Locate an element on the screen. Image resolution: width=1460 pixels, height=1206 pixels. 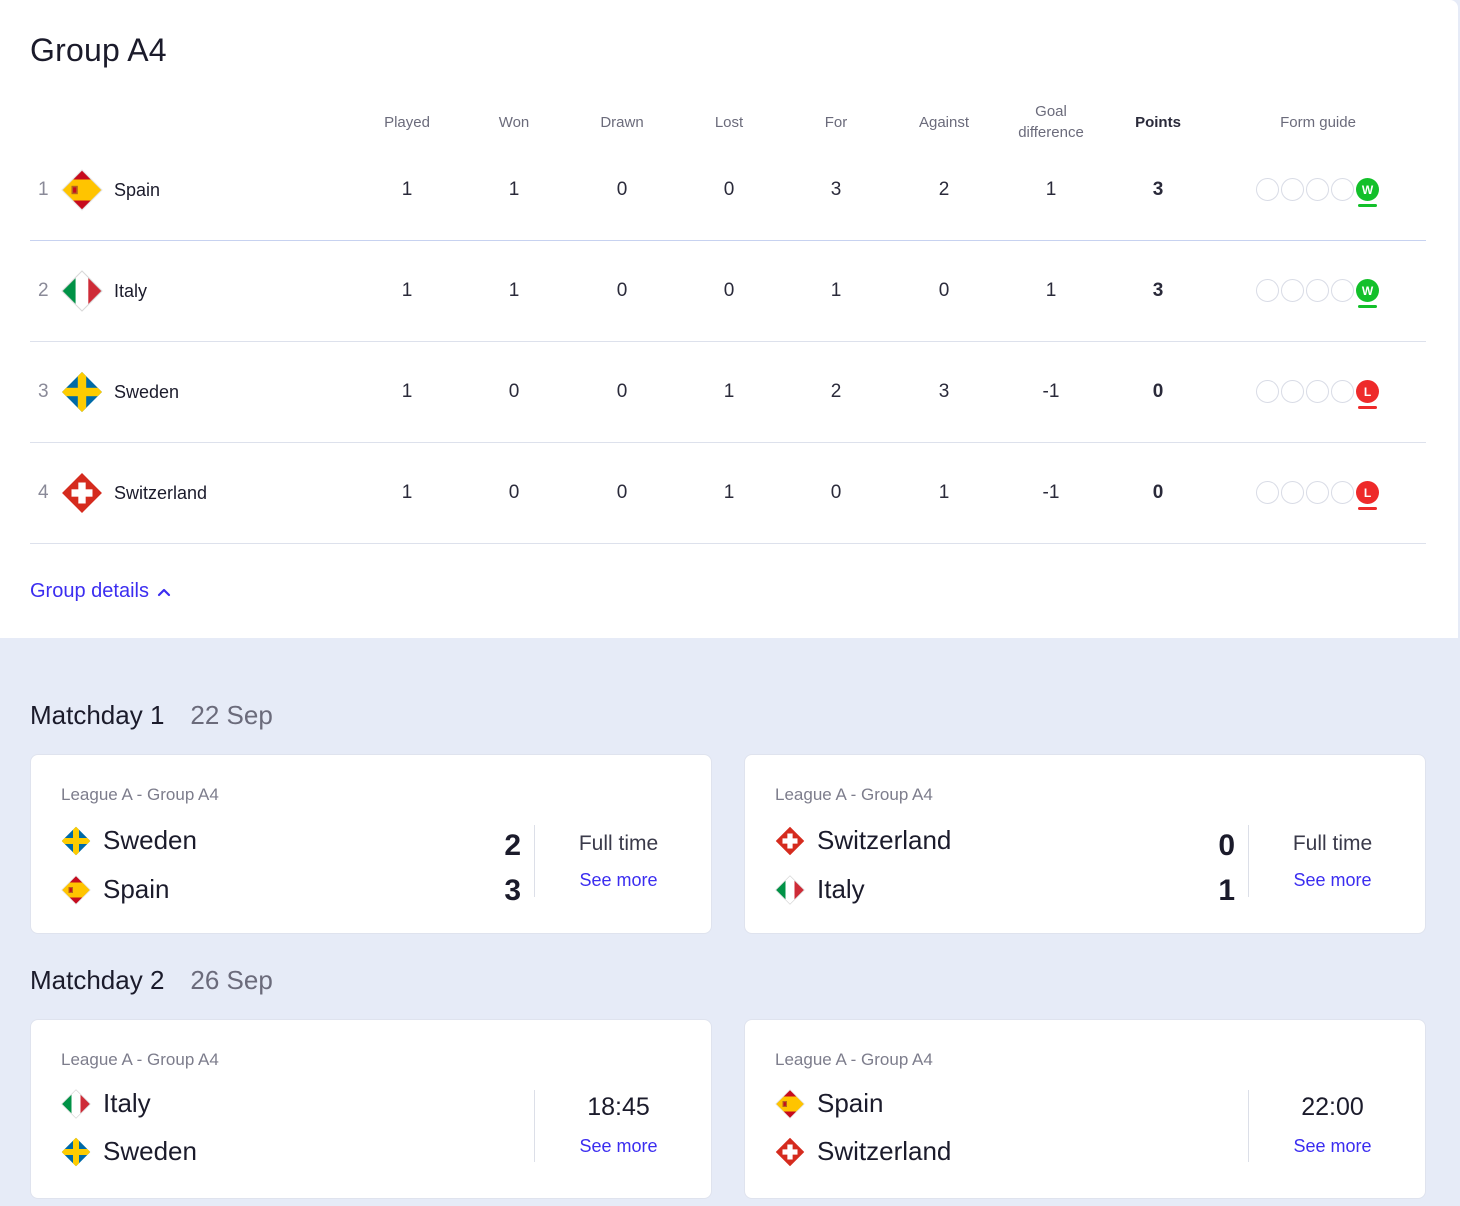
row-against: 0 is located at coordinates (944, 290).